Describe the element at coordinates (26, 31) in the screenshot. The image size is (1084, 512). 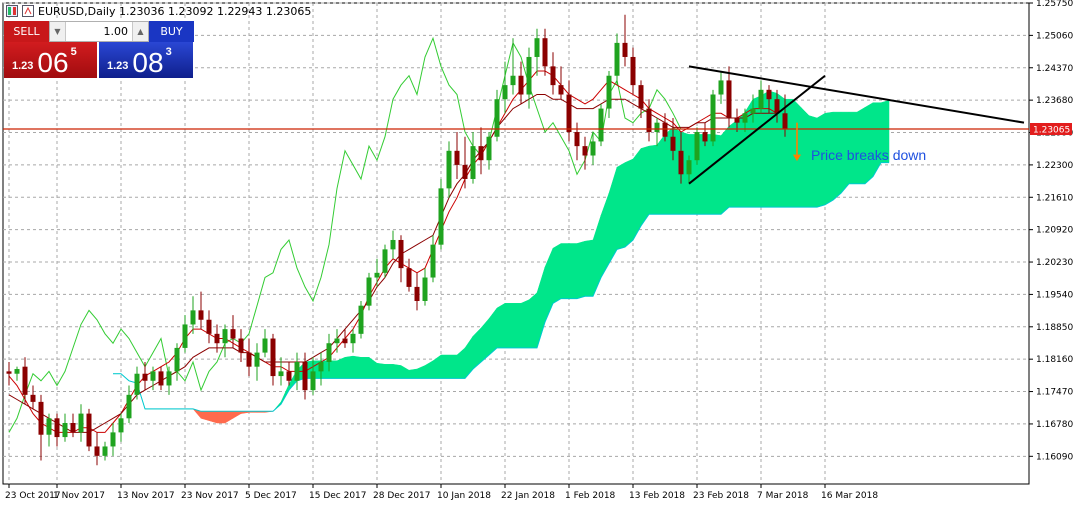
I see `sell-button: SELL` at that location.